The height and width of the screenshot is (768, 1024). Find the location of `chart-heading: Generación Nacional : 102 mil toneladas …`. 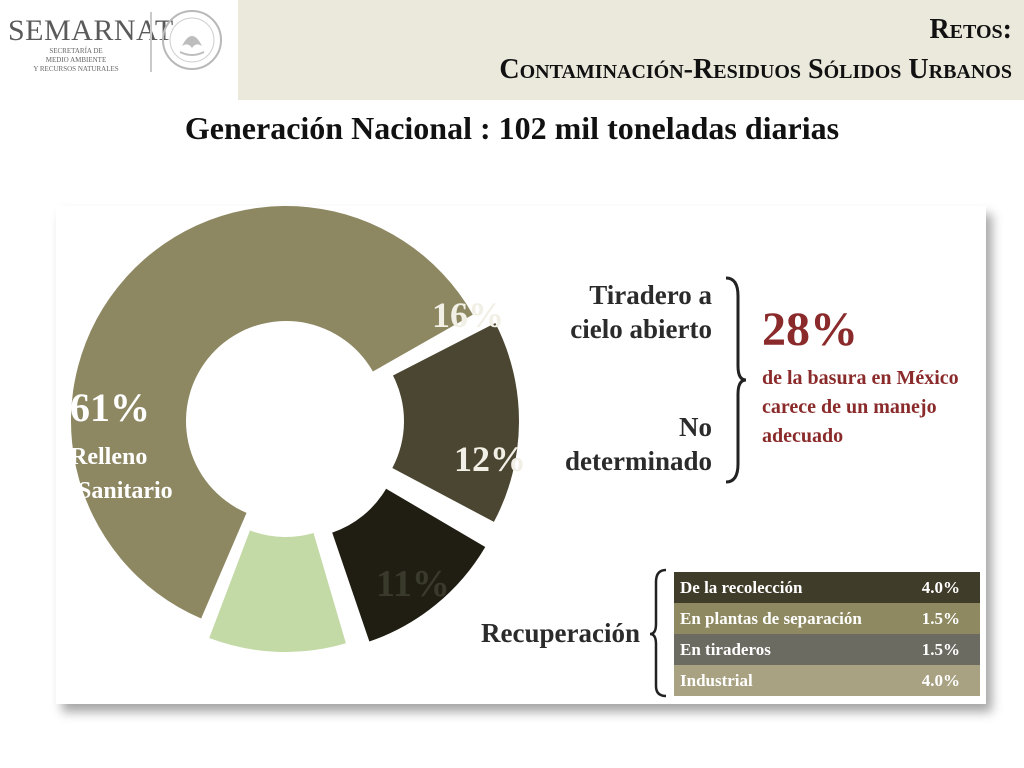

chart-heading: Generación Nacional : 102 mil toneladas … is located at coordinates (512, 128).